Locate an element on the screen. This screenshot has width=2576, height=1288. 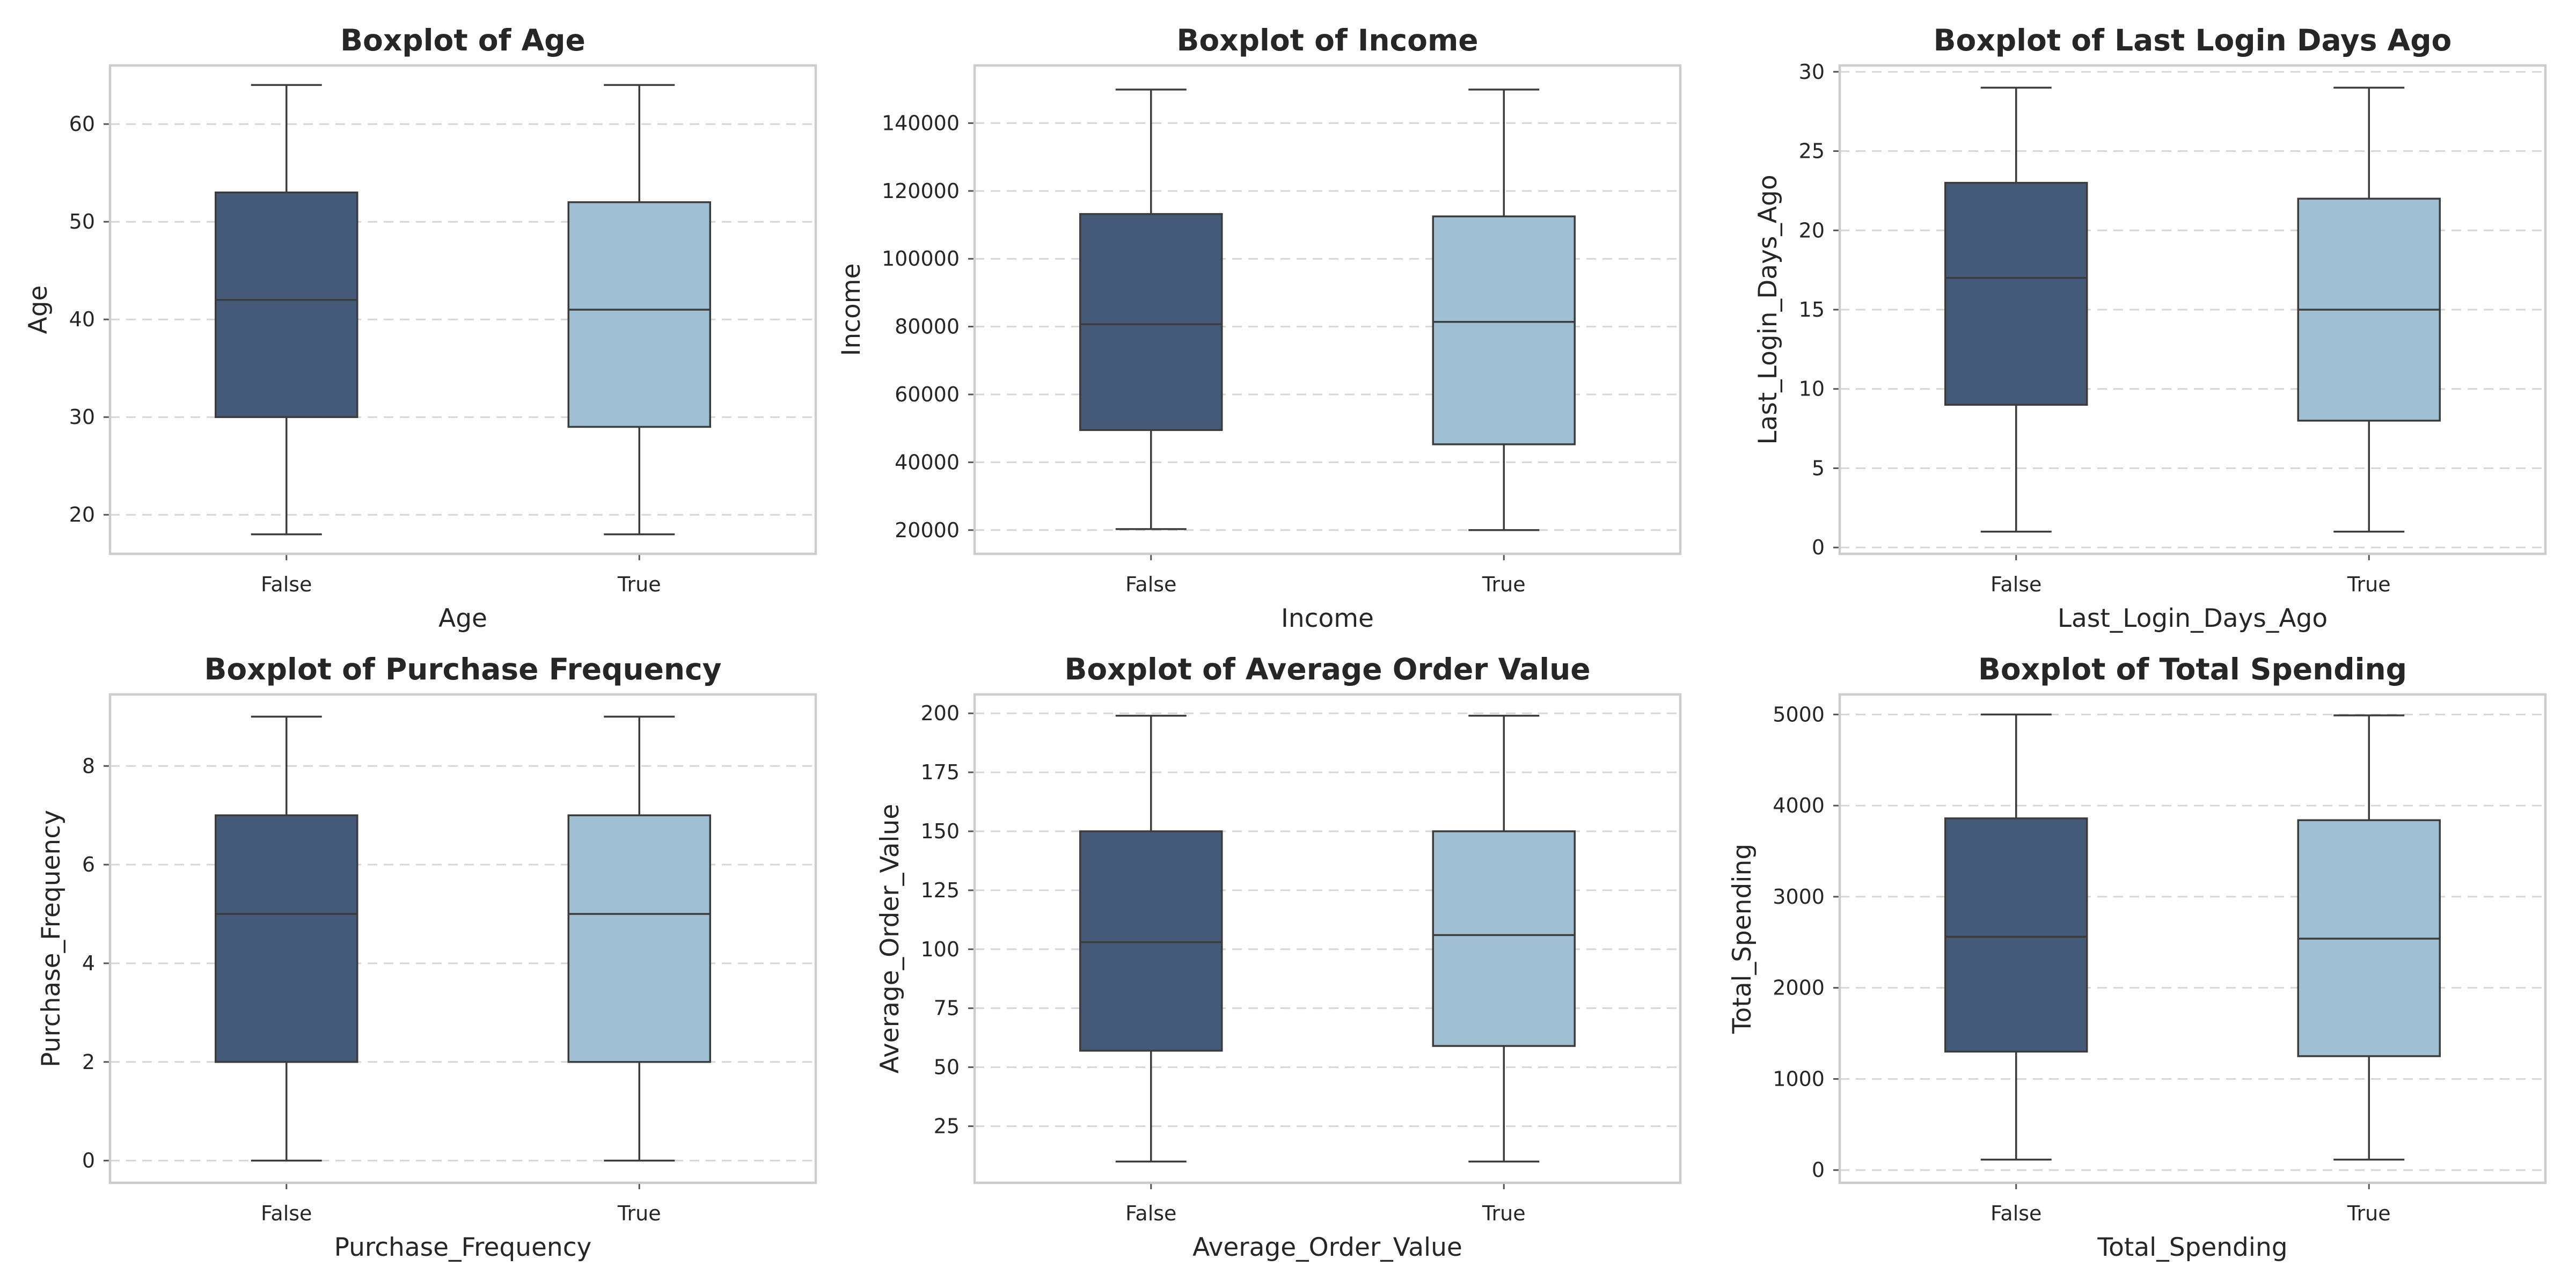
y-tick-label: 15 is located at coordinates (1812, 309).